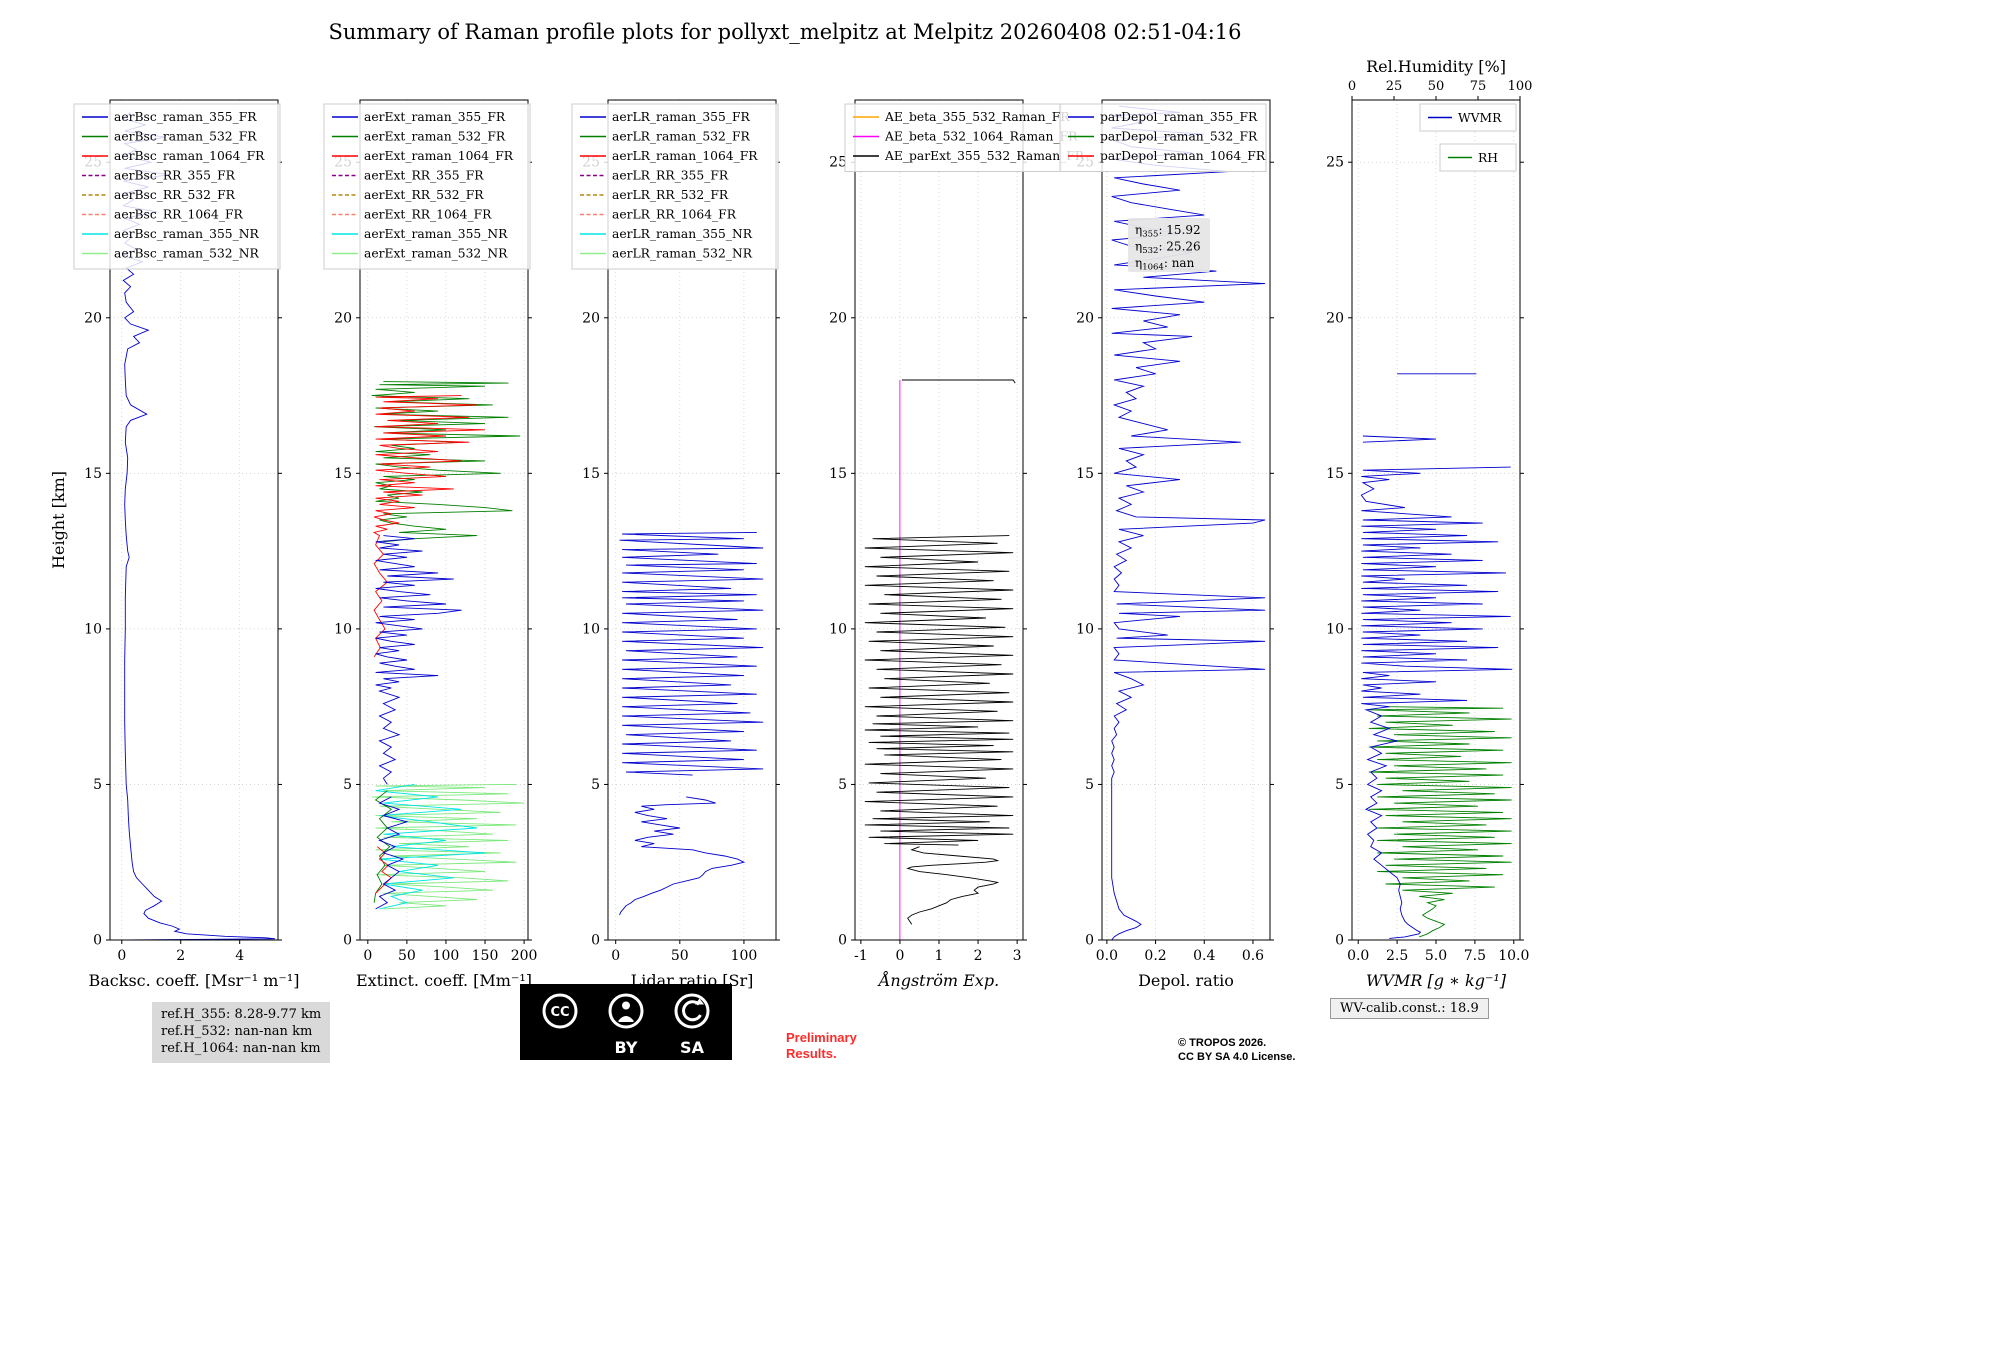 The image size is (2000, 1360). I want to click on legend-entry-label: AE_parExt_355_532_Raman_FR, so click(984, 156).